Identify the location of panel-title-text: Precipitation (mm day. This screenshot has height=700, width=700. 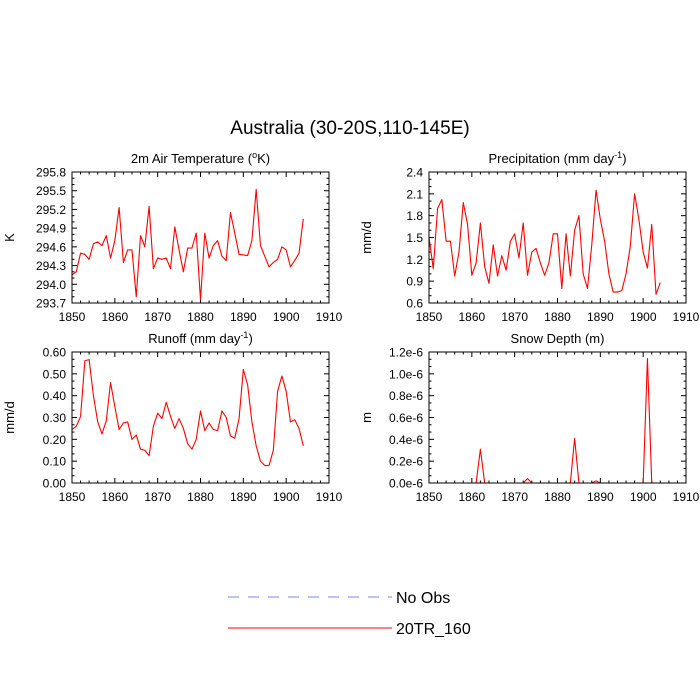
(551, 158).